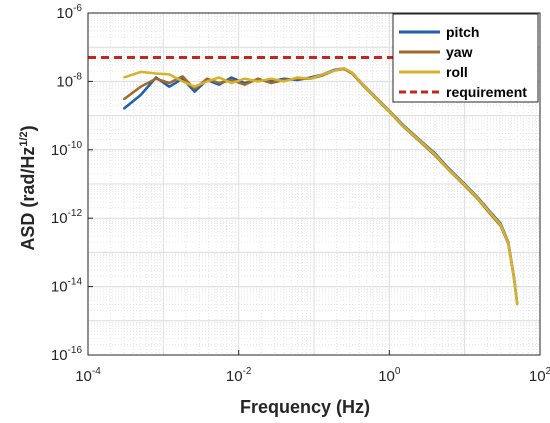  I want to click on x-tick-exponent: -2, so click(247, 371).